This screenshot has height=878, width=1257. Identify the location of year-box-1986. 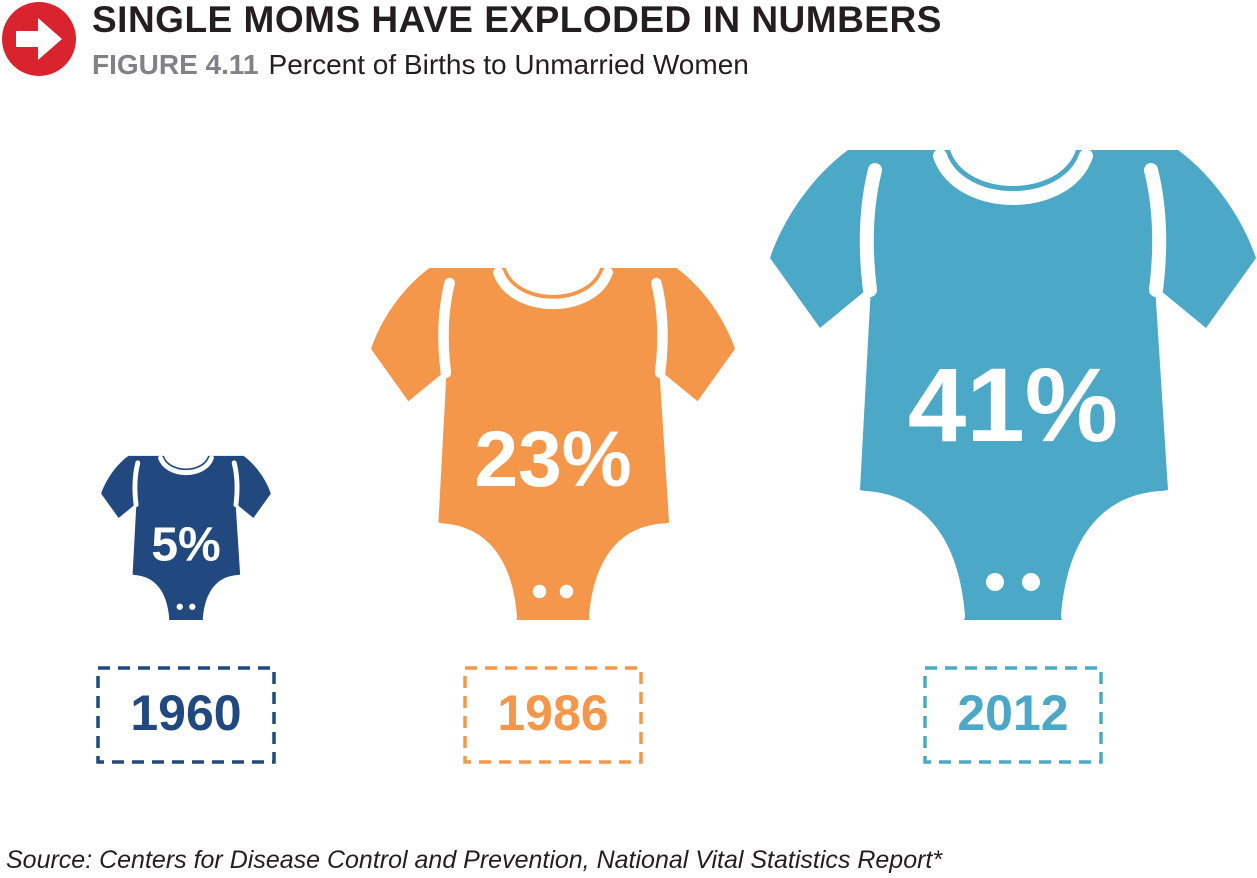
(553, 715).